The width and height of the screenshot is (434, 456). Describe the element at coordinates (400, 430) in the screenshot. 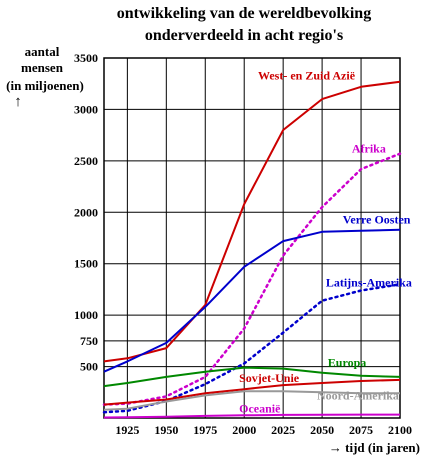

I see `x-tick-label: 2100` at that location.